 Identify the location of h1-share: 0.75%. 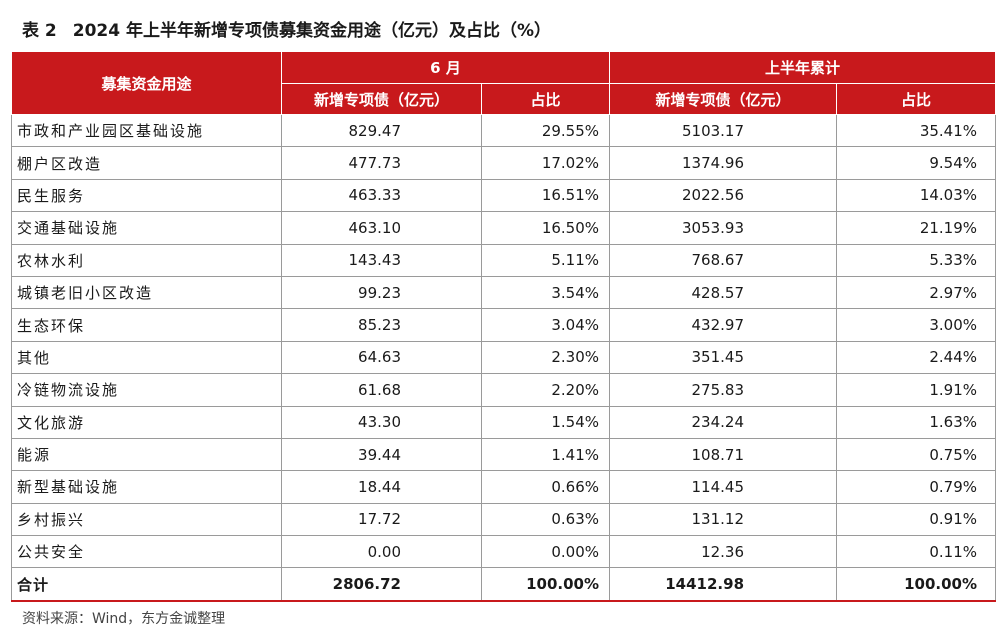
(916, 455).